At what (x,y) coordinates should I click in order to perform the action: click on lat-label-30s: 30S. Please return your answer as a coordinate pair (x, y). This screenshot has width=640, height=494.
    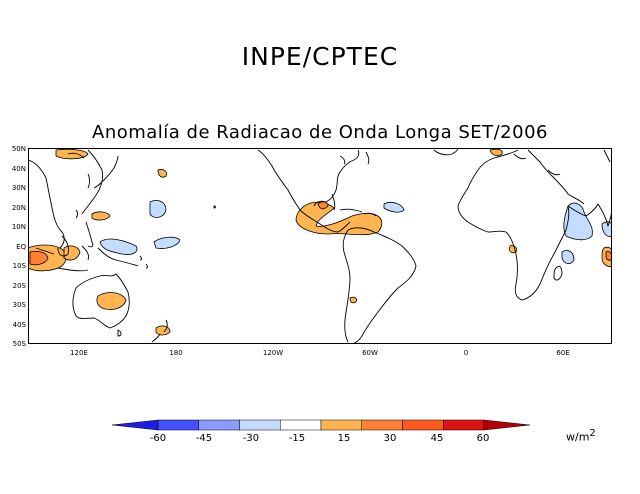
    Looking at the image, I should click on (19, 305).